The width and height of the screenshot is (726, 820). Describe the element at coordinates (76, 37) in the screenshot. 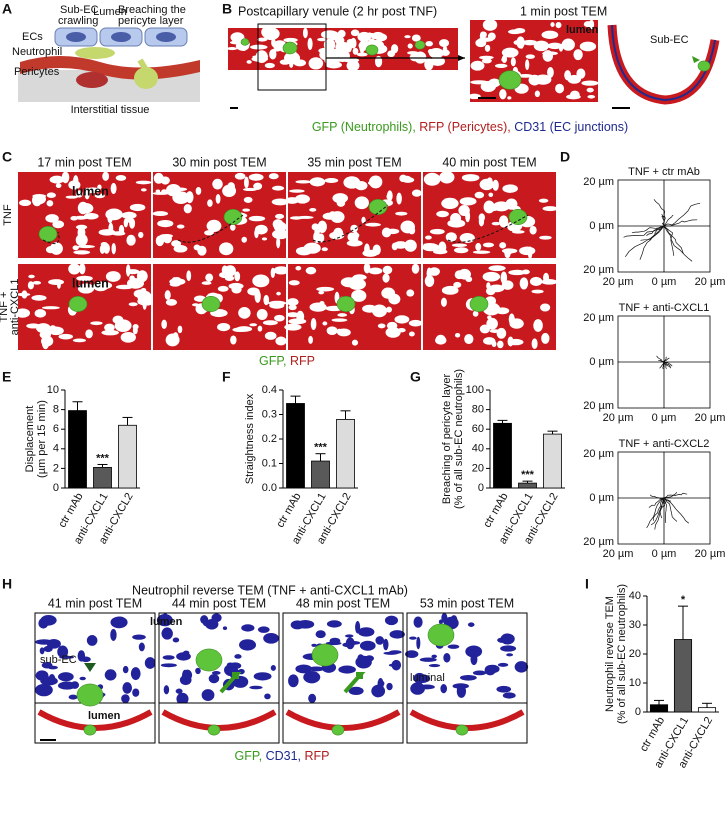

I see `ec-nucleus` at that location.